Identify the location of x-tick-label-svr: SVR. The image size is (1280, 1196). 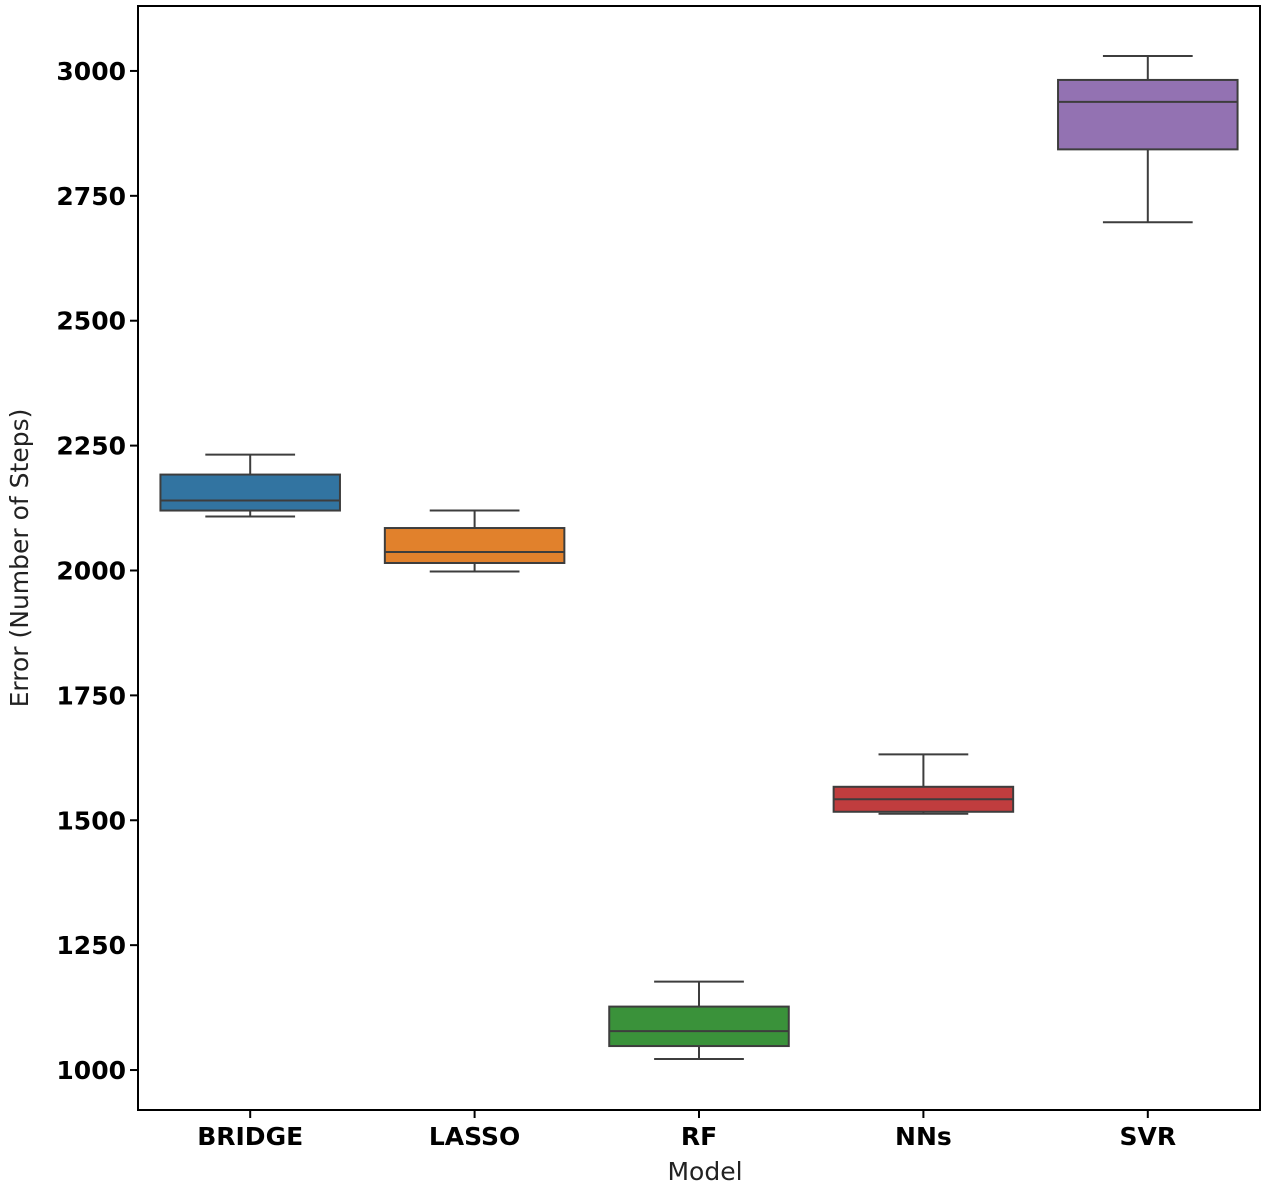
(1147, 1136).